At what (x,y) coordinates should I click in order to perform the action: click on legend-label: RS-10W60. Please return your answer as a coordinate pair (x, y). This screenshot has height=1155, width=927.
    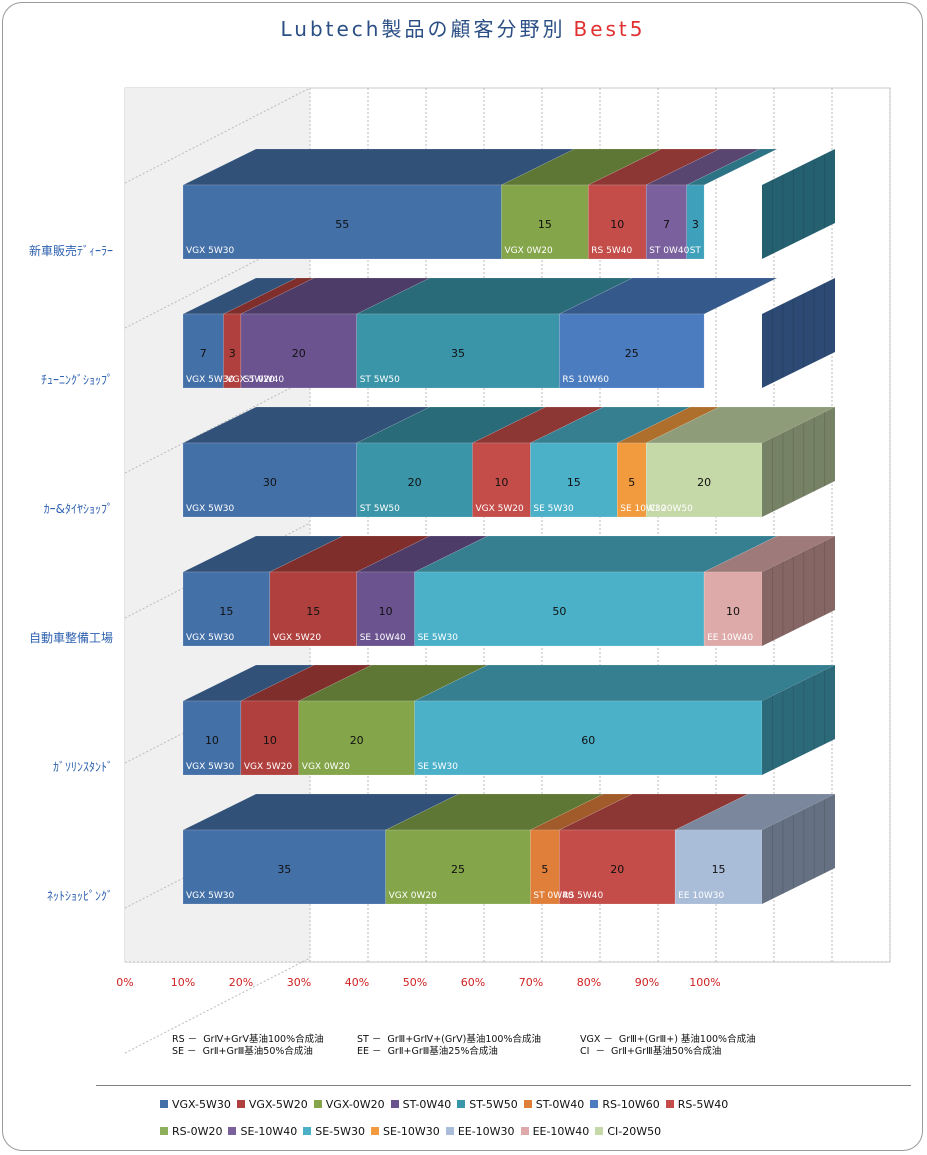
    Looking at the image, I should click on (631, 1104).